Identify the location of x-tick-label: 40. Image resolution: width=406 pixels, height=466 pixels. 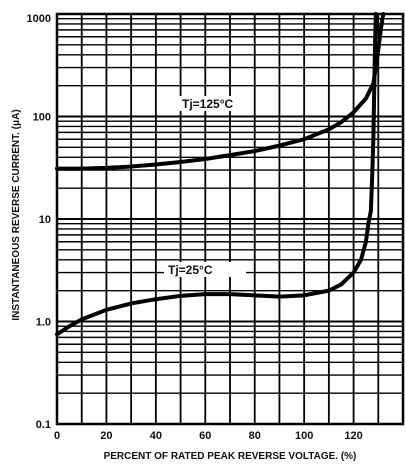
(156, 436).